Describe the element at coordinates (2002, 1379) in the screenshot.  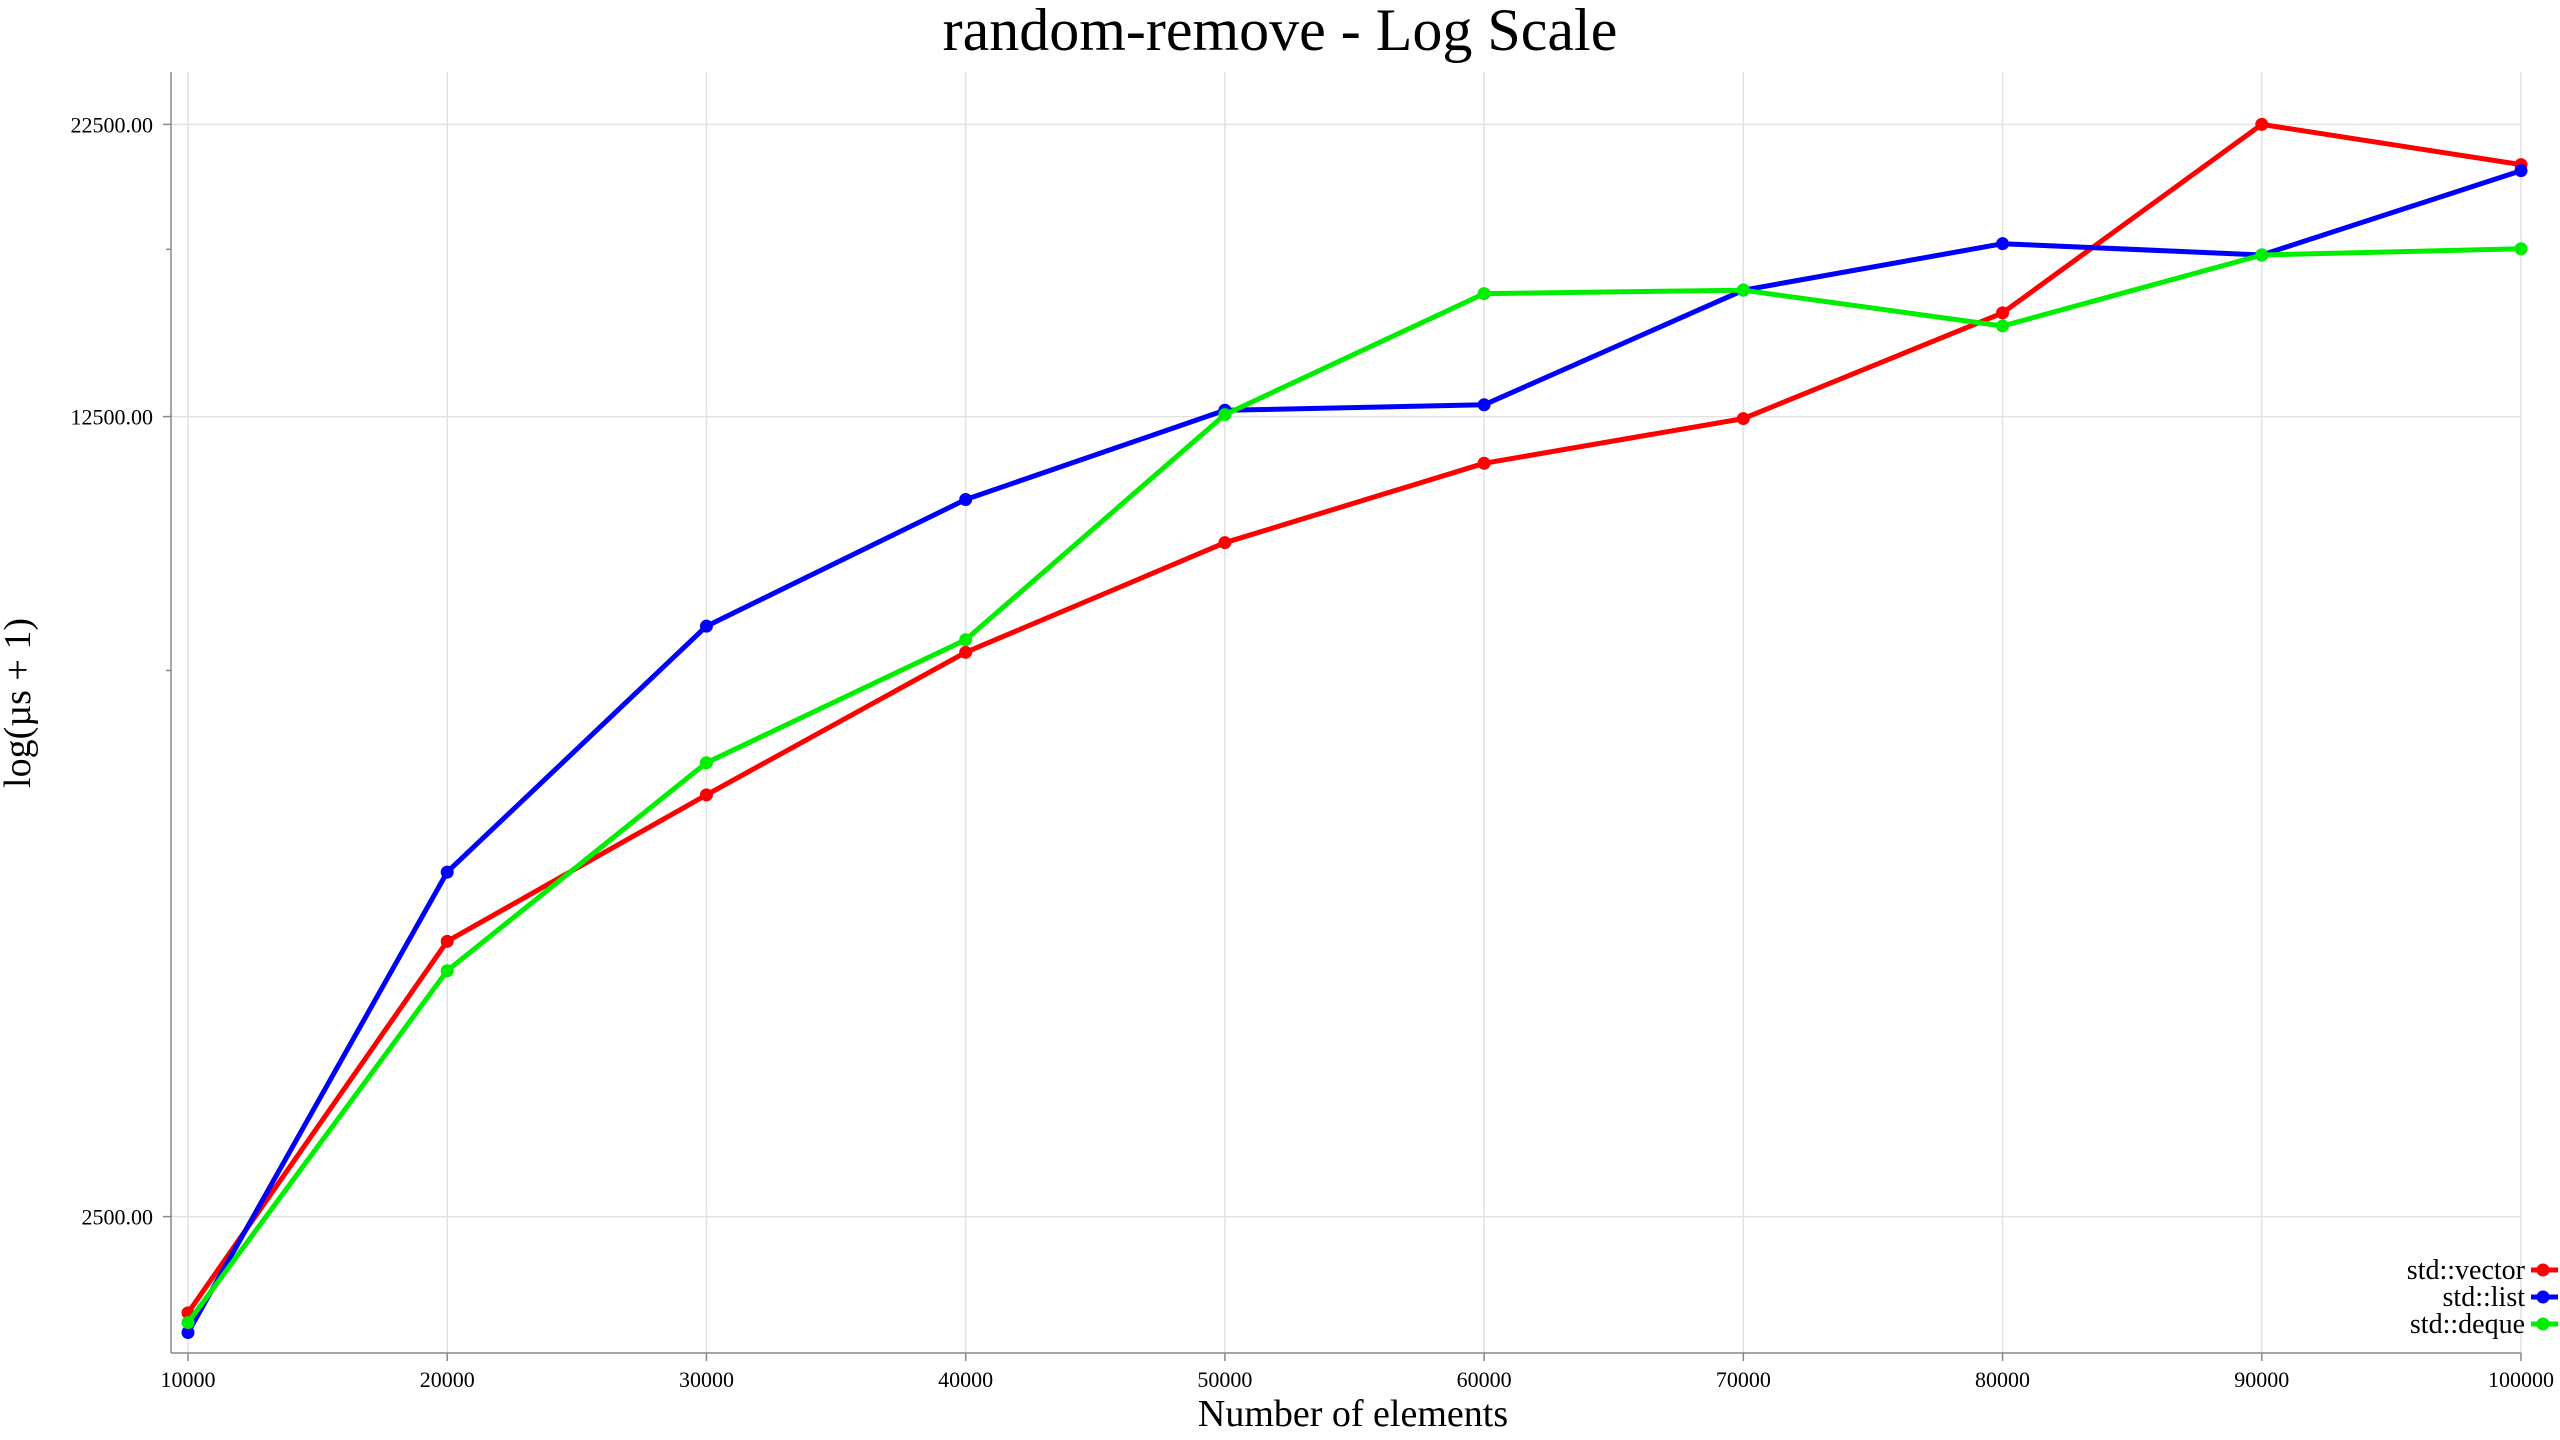
I see `x-tick-label: 80000` at that location.